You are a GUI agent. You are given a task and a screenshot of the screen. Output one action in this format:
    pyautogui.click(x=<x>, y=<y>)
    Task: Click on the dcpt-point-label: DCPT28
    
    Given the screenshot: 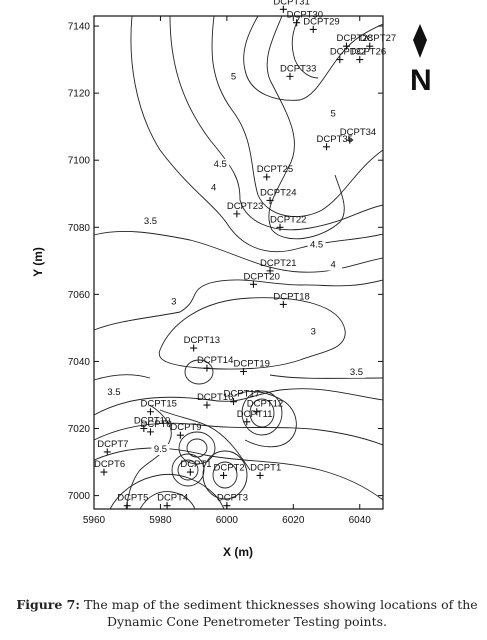 What is the action you would take?
    pyautogui.click(x=354, y=38)
    